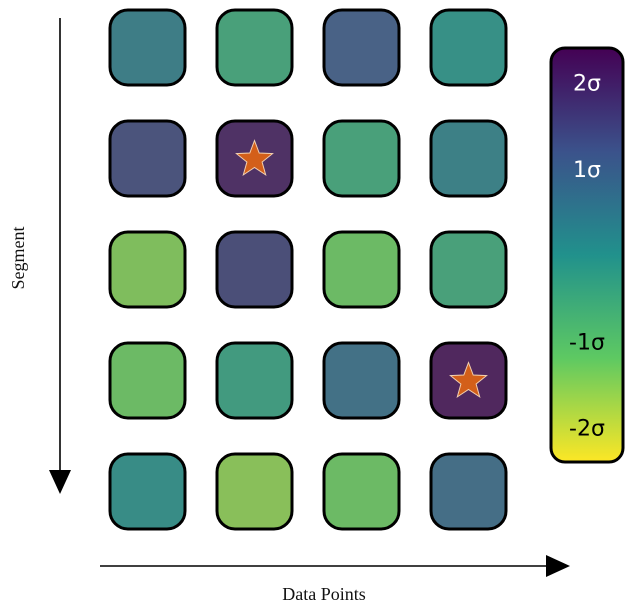  I want to click on star-marker-r4-c4, so click(468, 380).